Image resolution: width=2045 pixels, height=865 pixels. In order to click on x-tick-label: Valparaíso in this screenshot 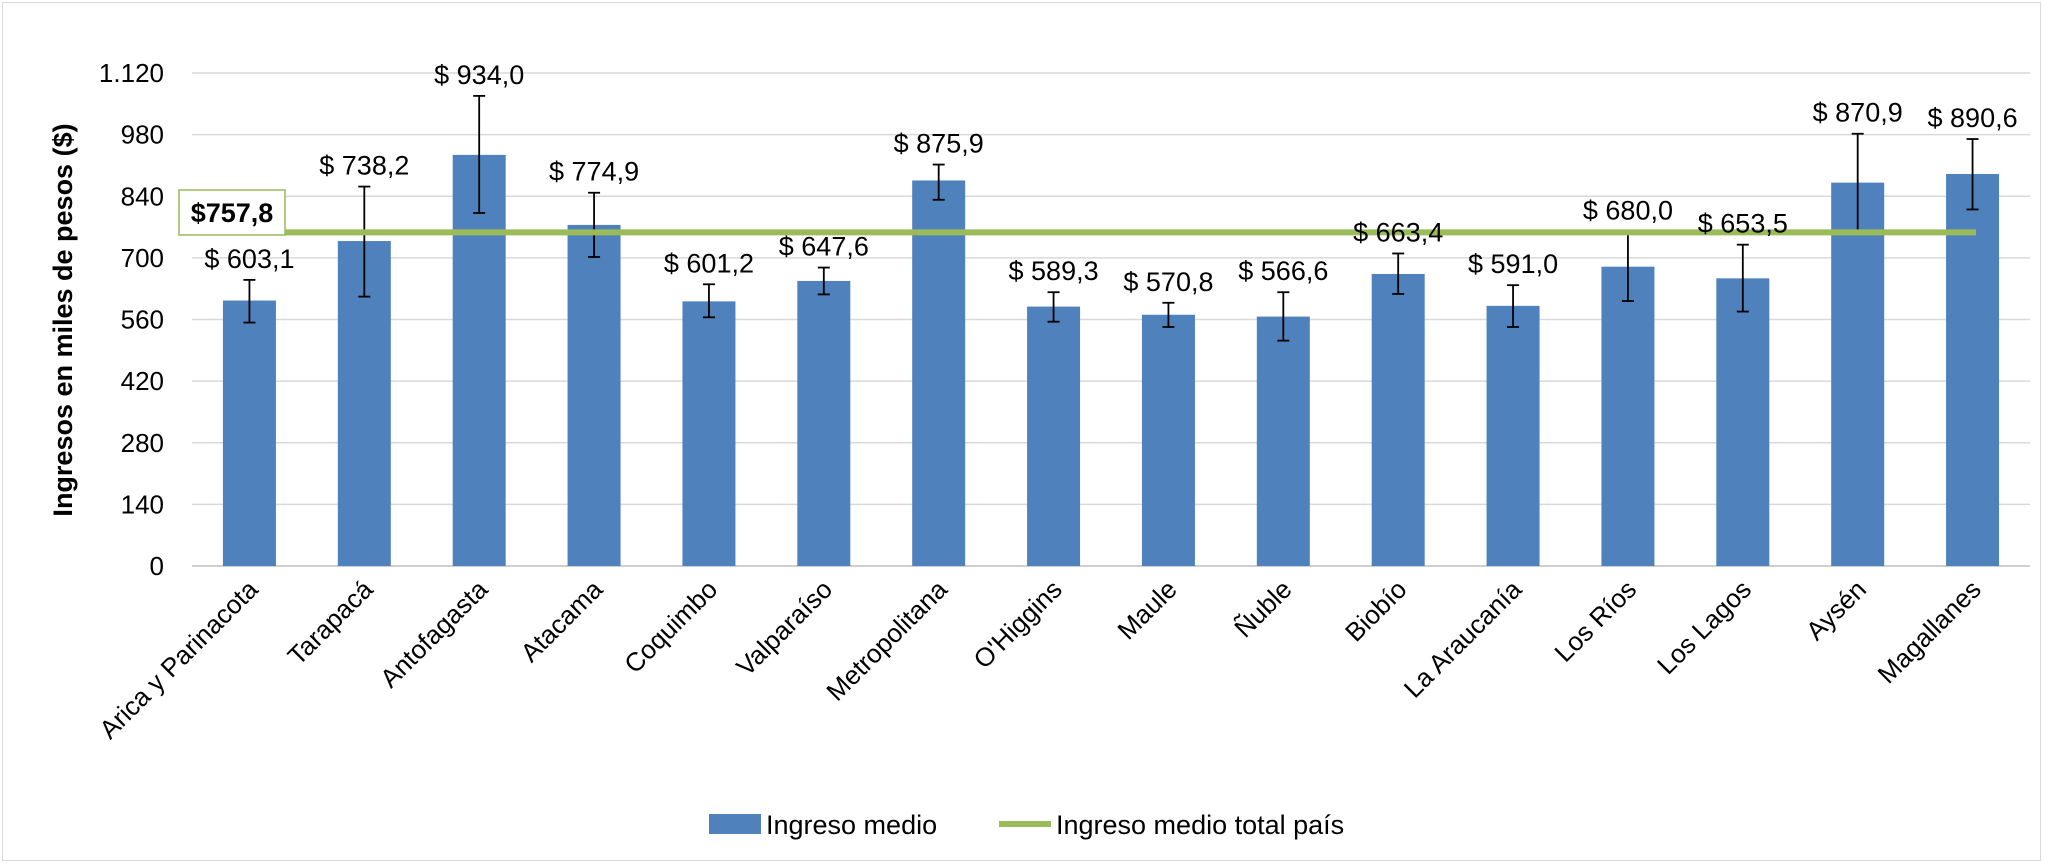, I will do `click(784, 628)`.